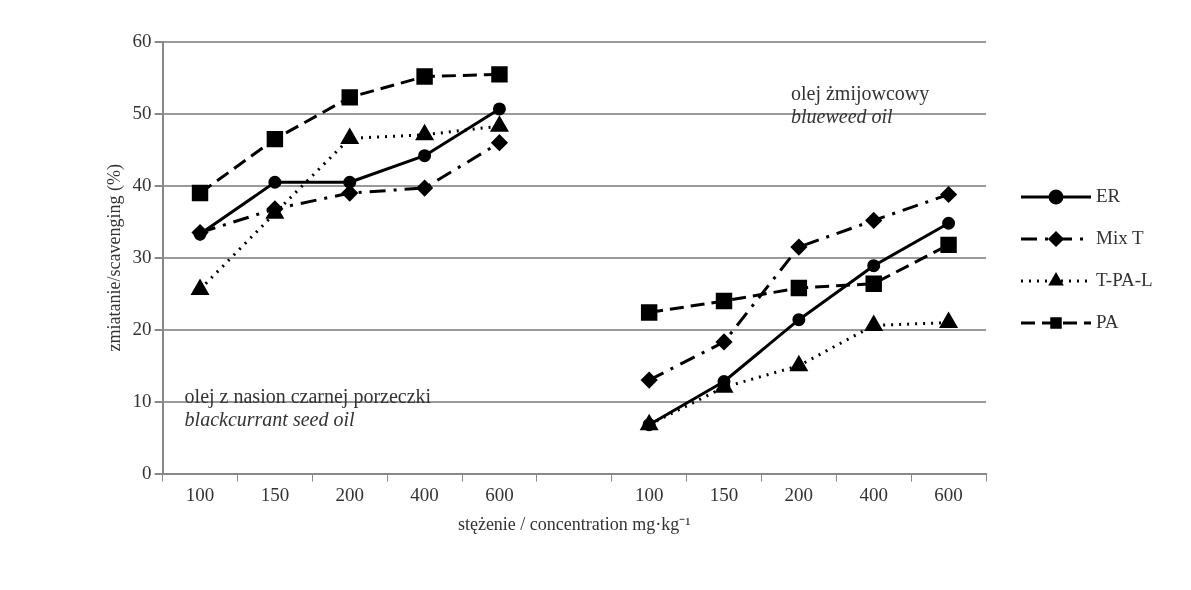 This screenshot has height=590, width=1191. What do you see at coordinates (114, 258) in the screenshot?
I see `y-axis-title: zmiatanie/scavenging (%)` at bounding box center [114, 258].